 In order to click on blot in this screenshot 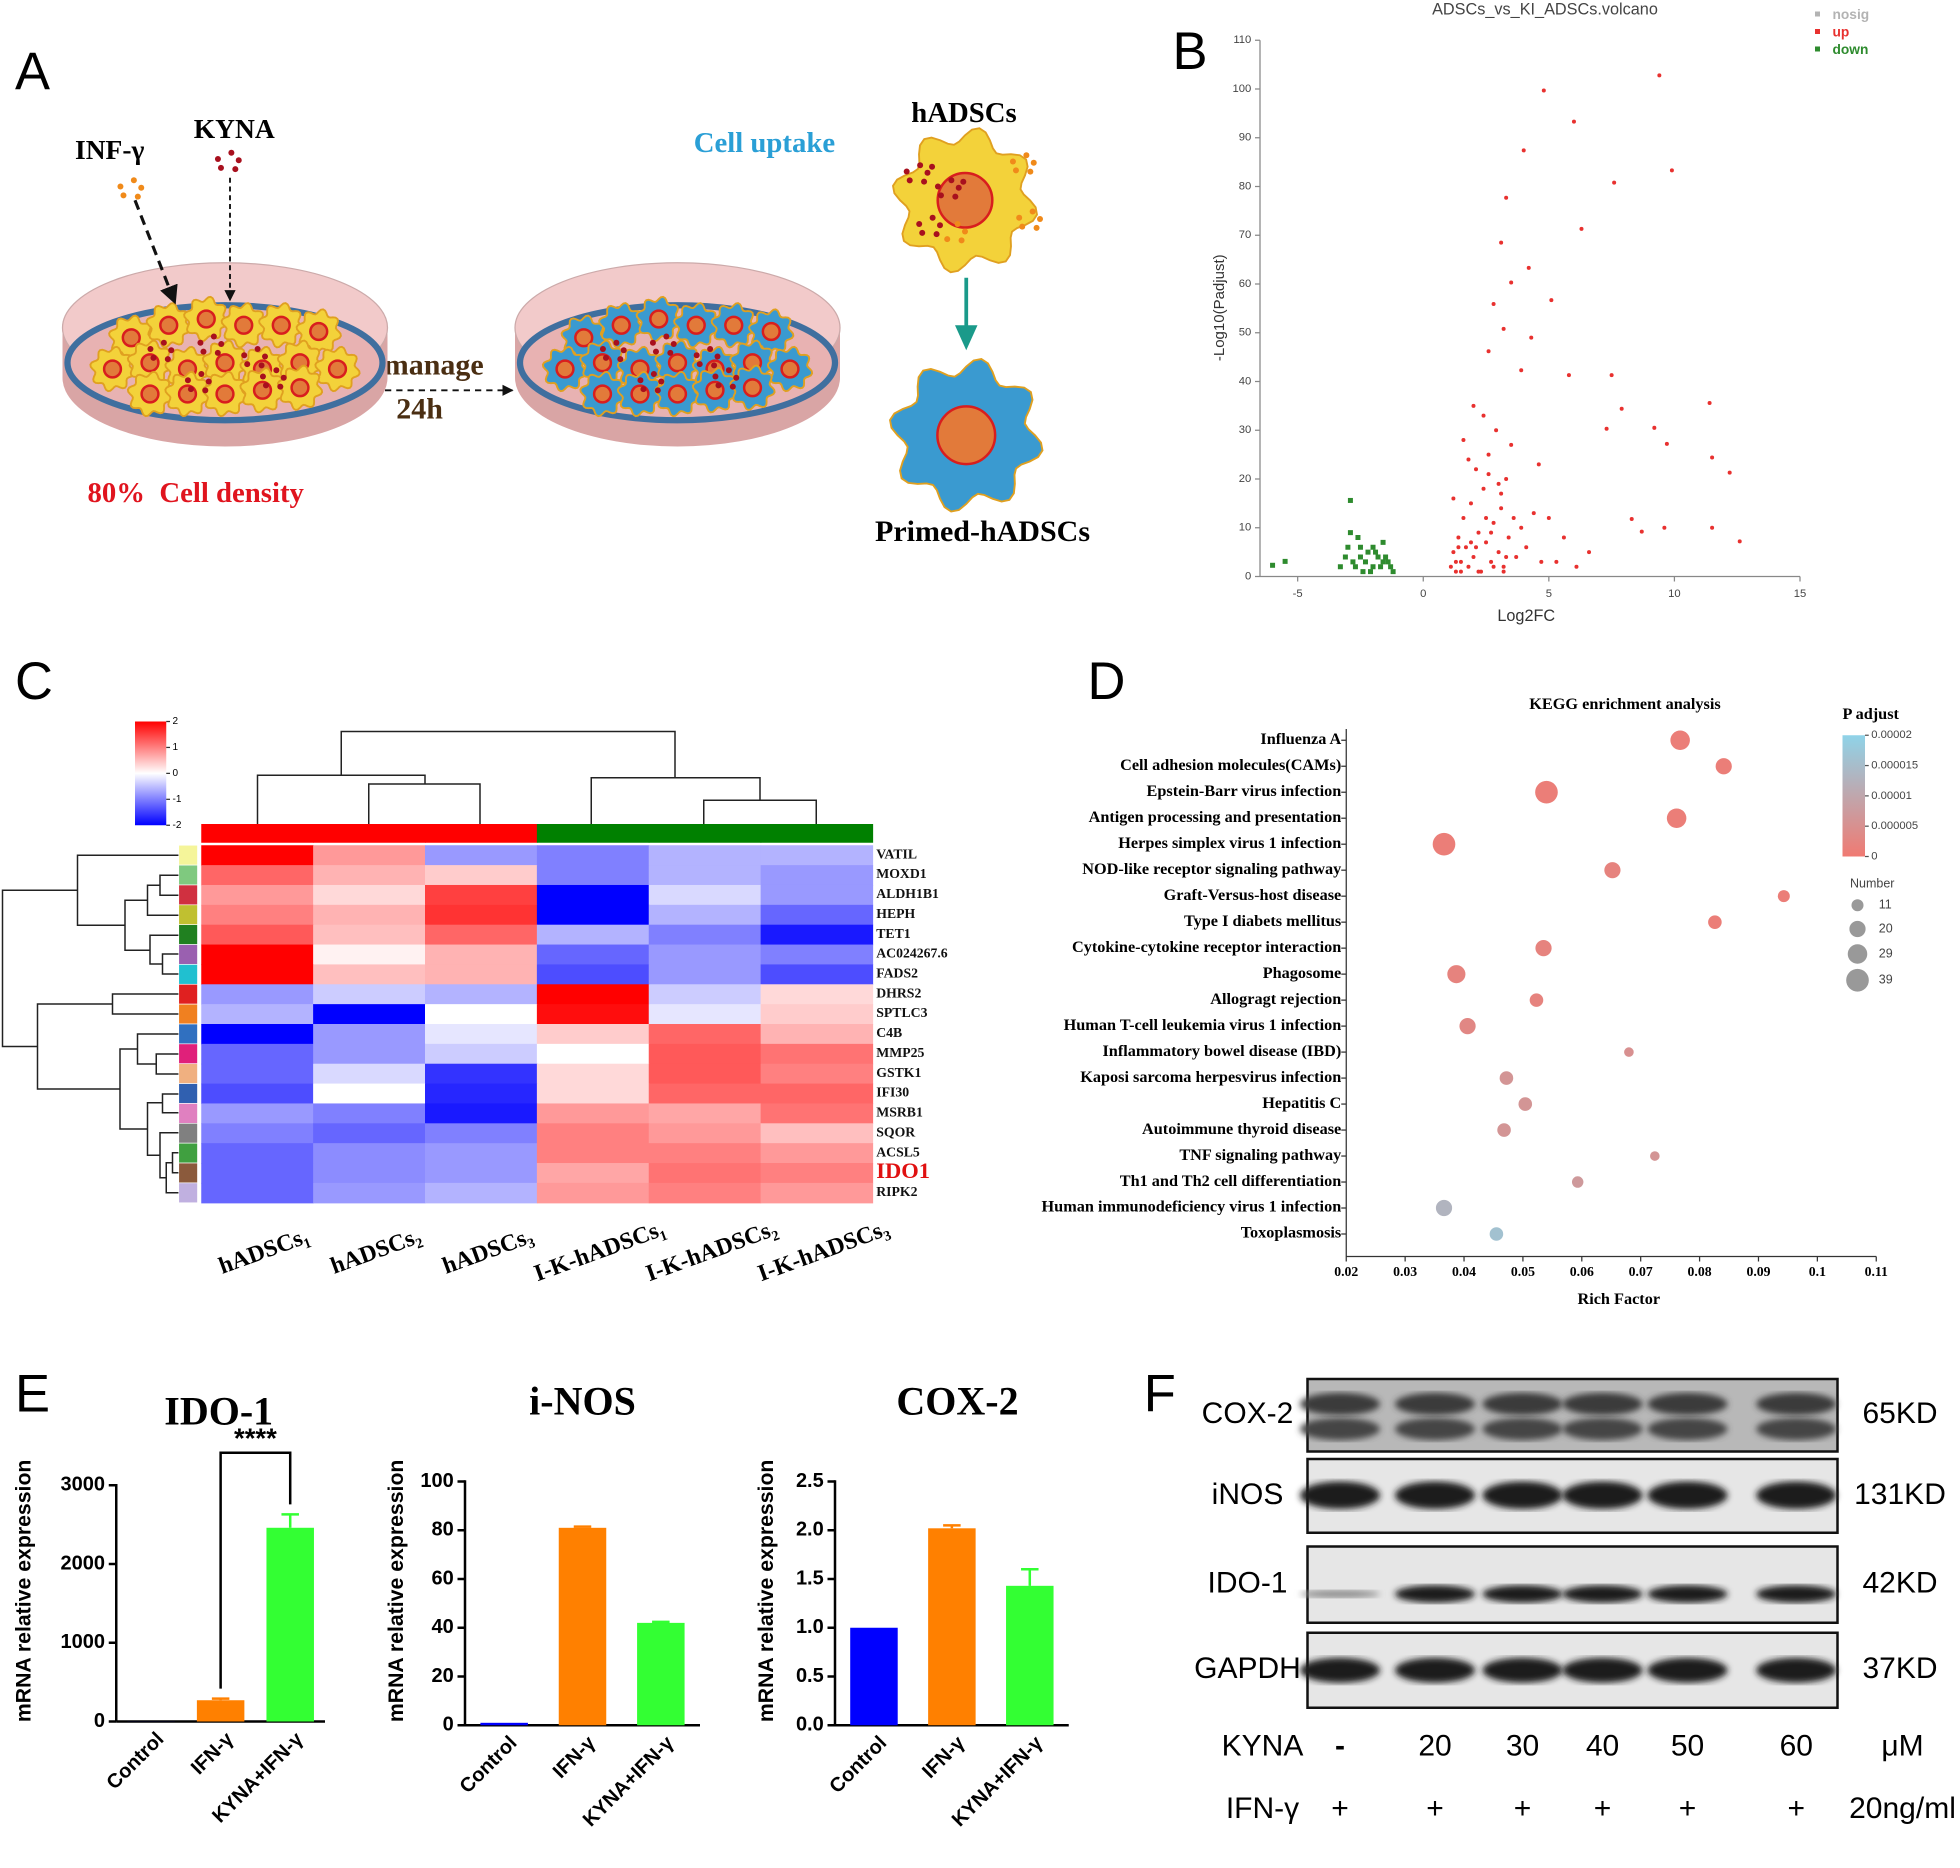, I will do `click(1572, 1584)`.